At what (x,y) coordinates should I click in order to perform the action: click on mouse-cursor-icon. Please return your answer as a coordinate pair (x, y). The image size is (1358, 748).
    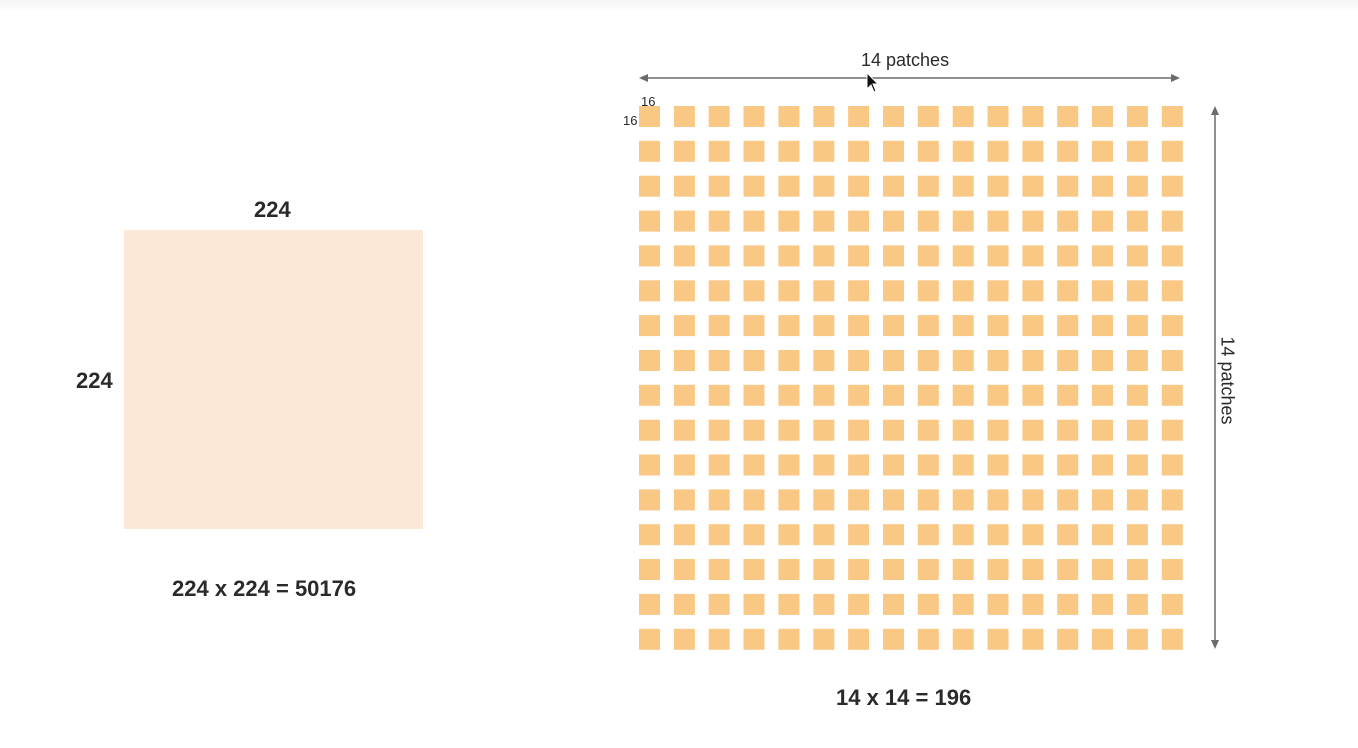
    Looking at the image, I should click on (873, 82).